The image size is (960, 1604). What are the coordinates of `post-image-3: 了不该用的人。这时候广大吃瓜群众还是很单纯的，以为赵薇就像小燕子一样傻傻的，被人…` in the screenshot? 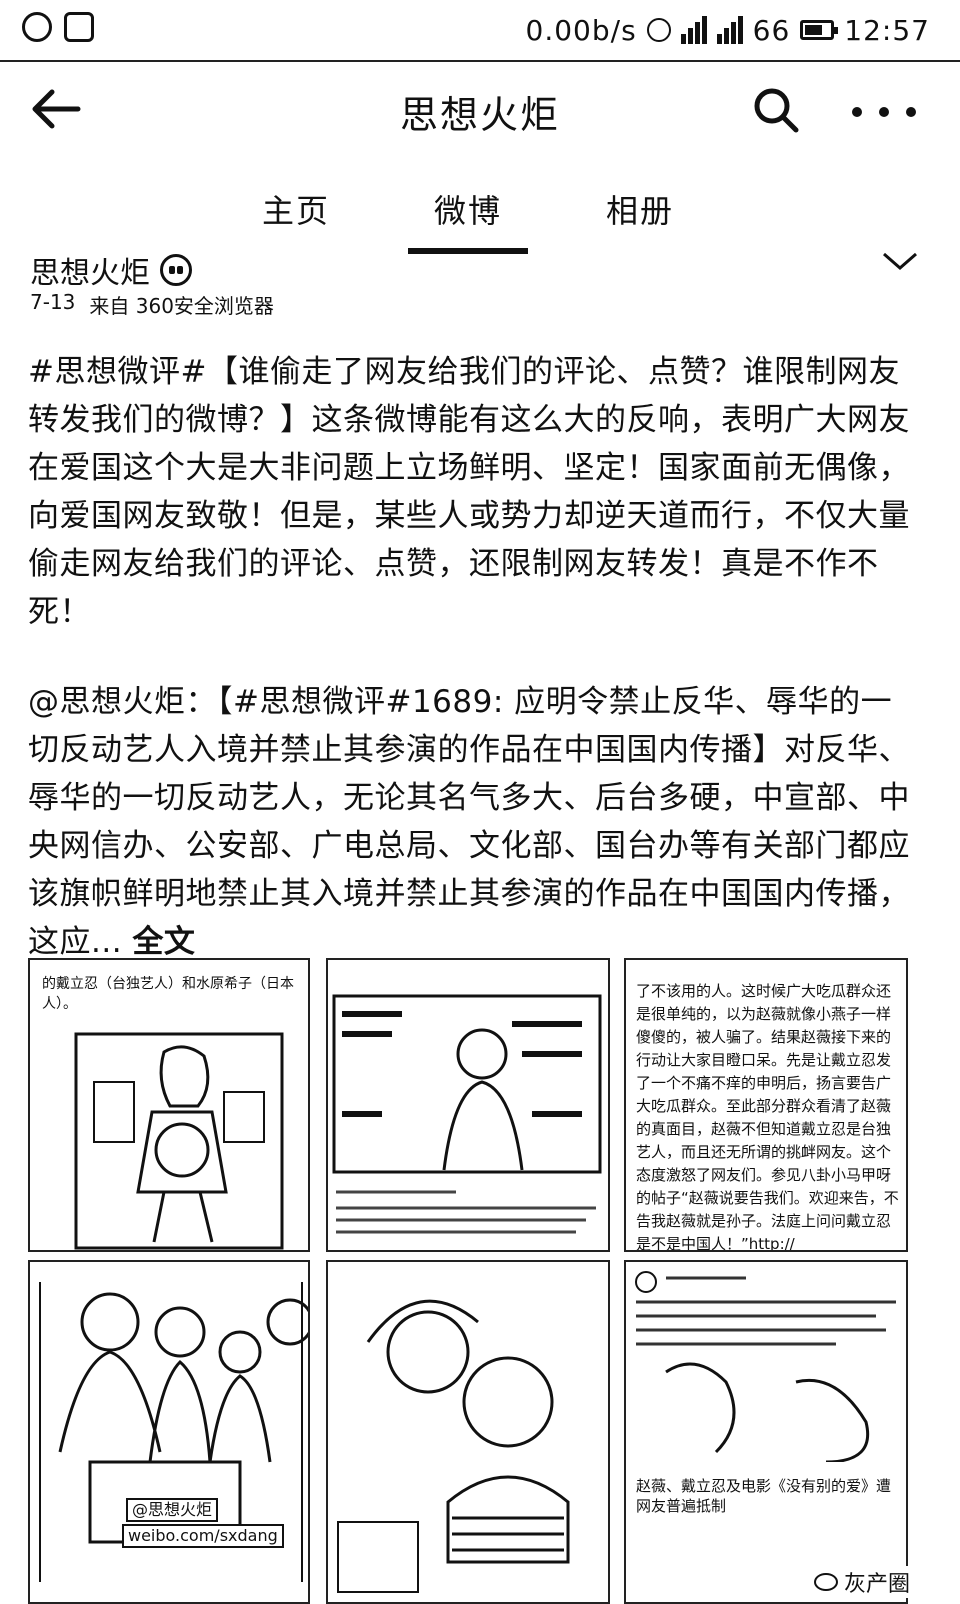 It's located at (766, 1105).